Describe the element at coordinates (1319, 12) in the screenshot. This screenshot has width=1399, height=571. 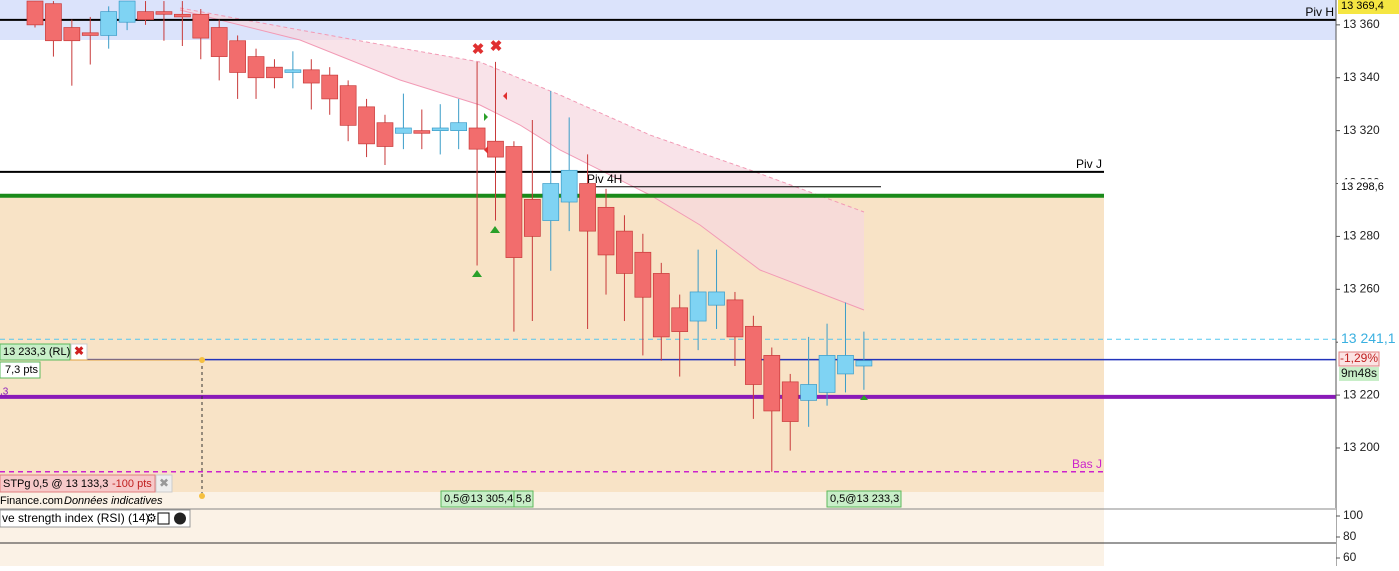
I see `level-label: Piv H` at that location.